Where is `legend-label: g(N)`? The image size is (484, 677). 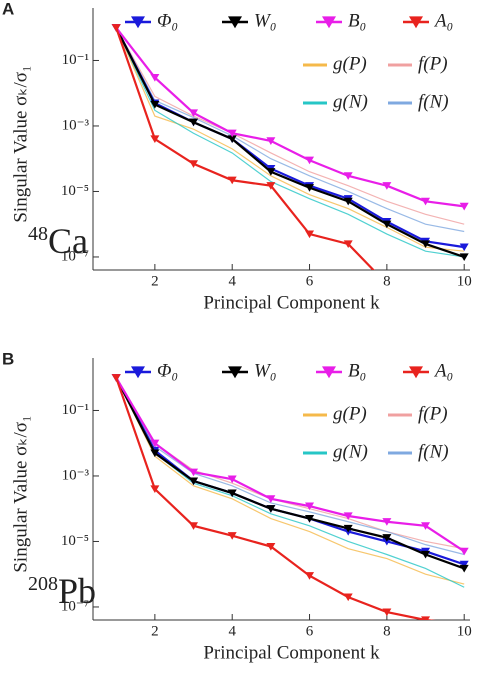 legend-label: g(N) is located at coordinates (350, 451).